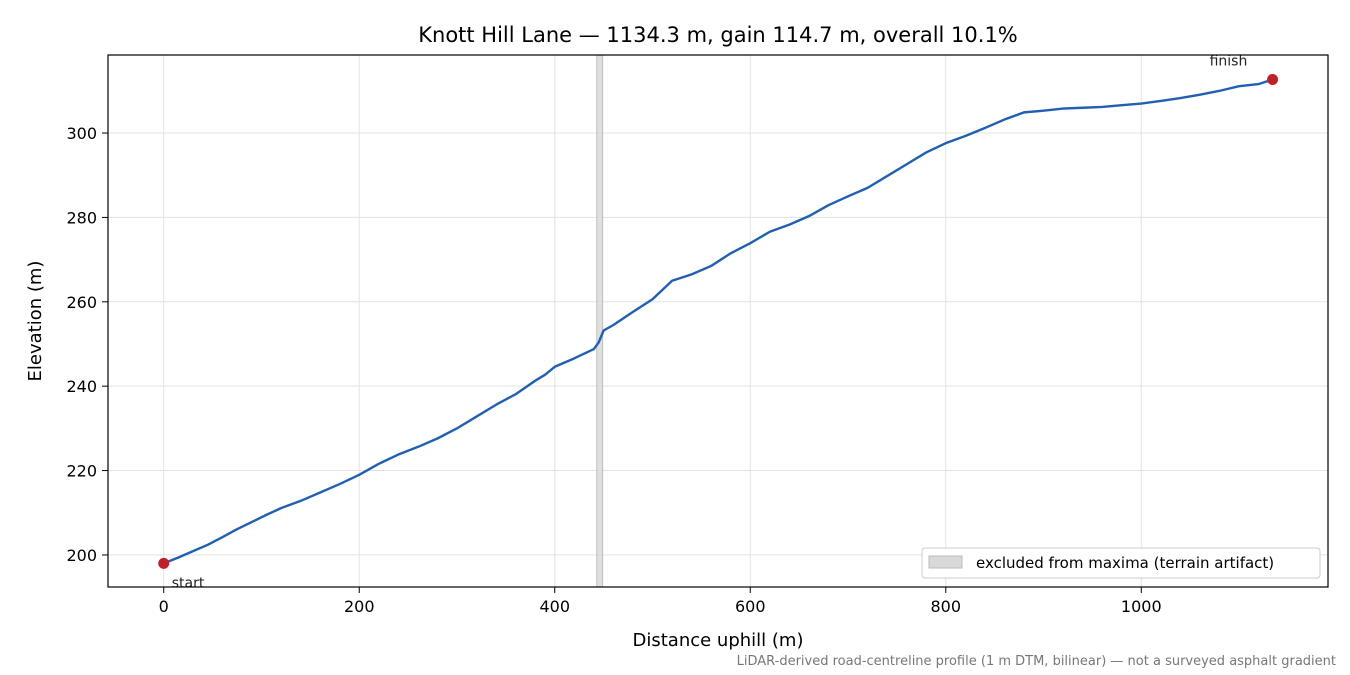 The image size is (1350, 675). What do you see at coordinates (718, 640) in the screenshot?
I see `x-axis-label: Distance uphill (m)` at bounding box center [718, 640].